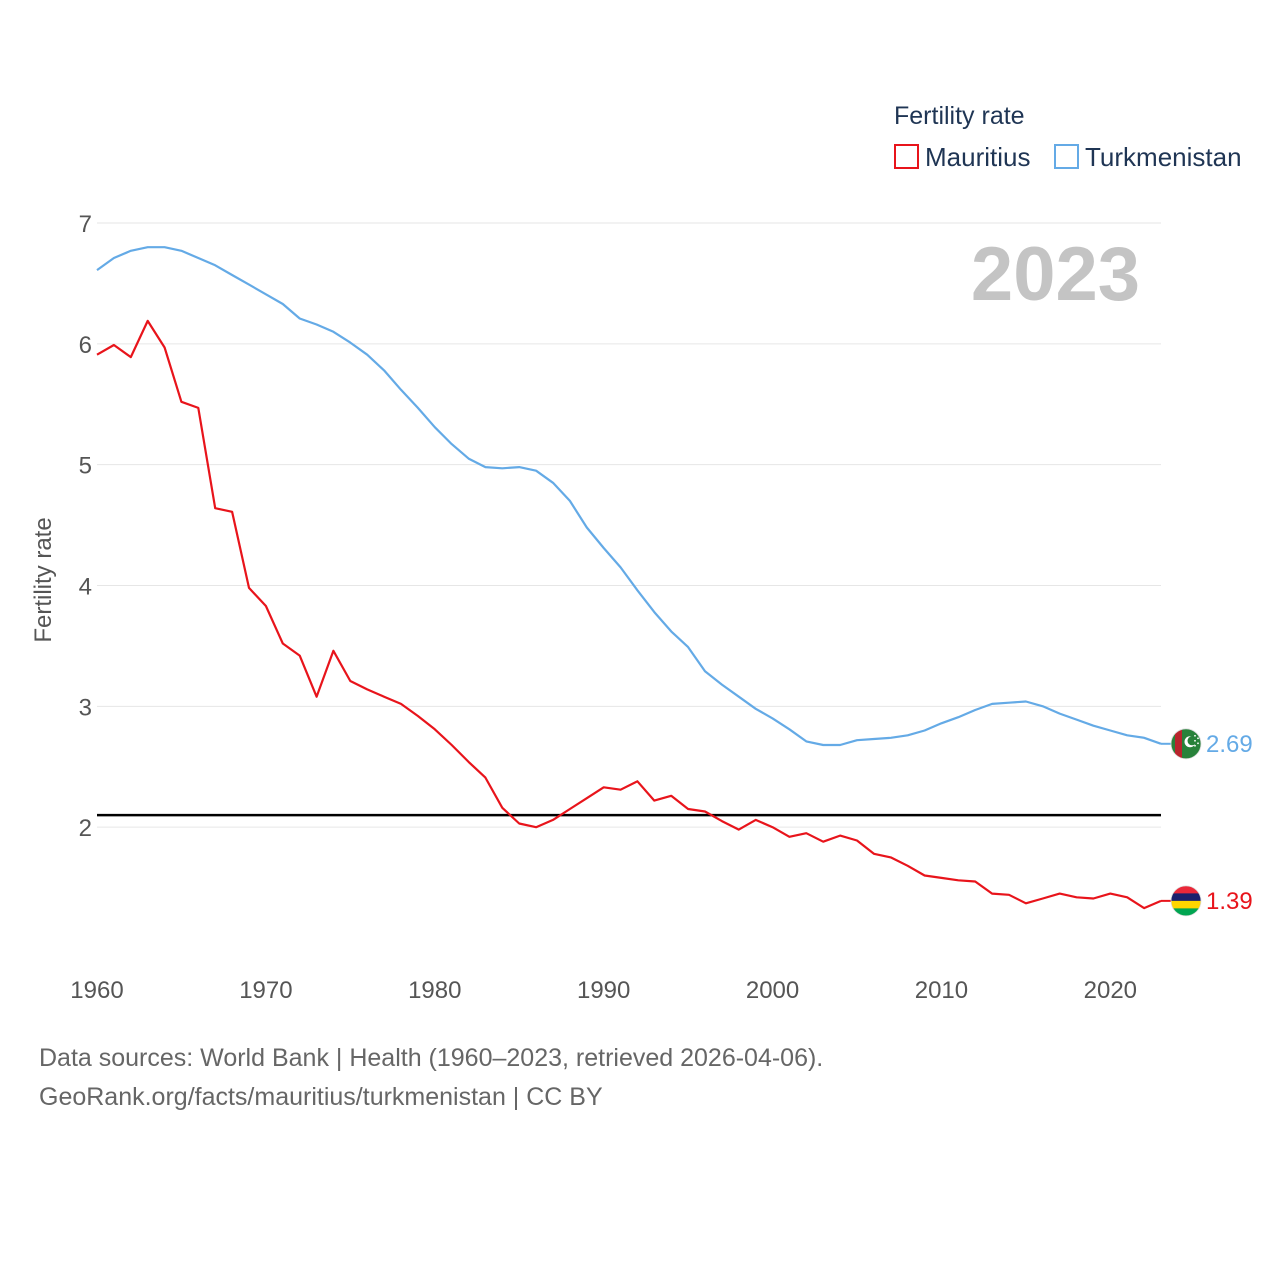 The height and width of the screenshot is (1280, 1280). I want to click on legend-item-mauritius: Mauritius, so click(962, 157).